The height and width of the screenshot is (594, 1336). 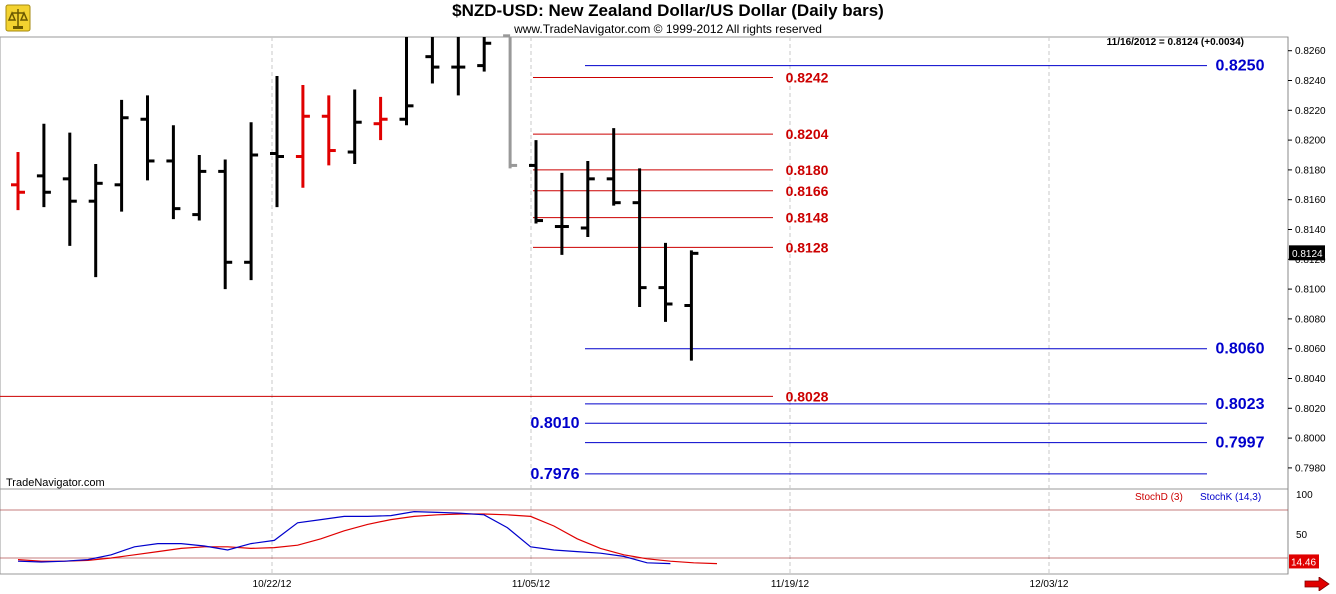 I want to click on last-price-box, so click(x=1307, y=253).